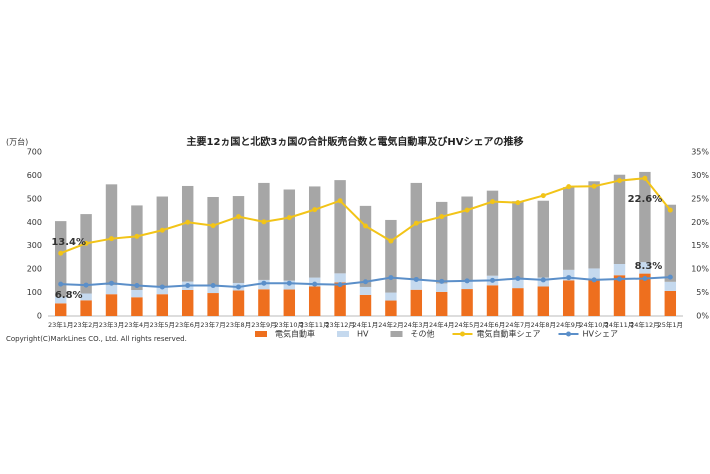 This screenshot has height=474, width=710. I want to click on y-tick-label: 400, so click(34, 222).